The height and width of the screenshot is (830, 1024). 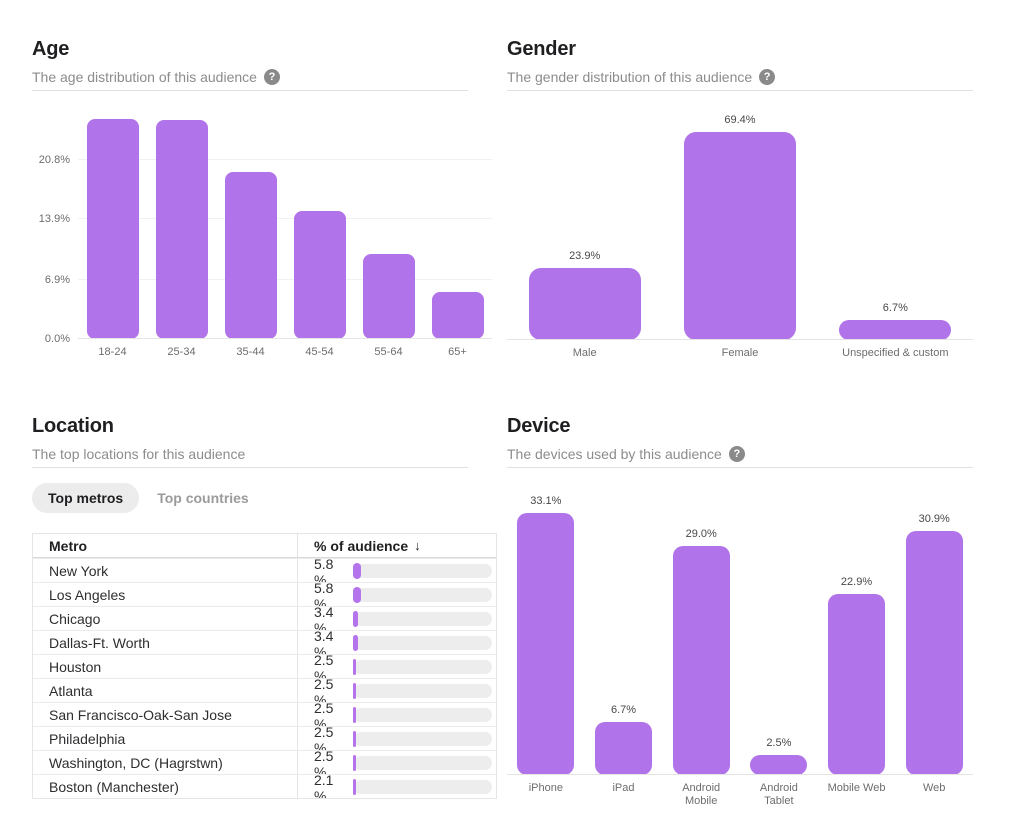 I want to click on tab-top-countries: Top countries, so click(x=203, y=498).